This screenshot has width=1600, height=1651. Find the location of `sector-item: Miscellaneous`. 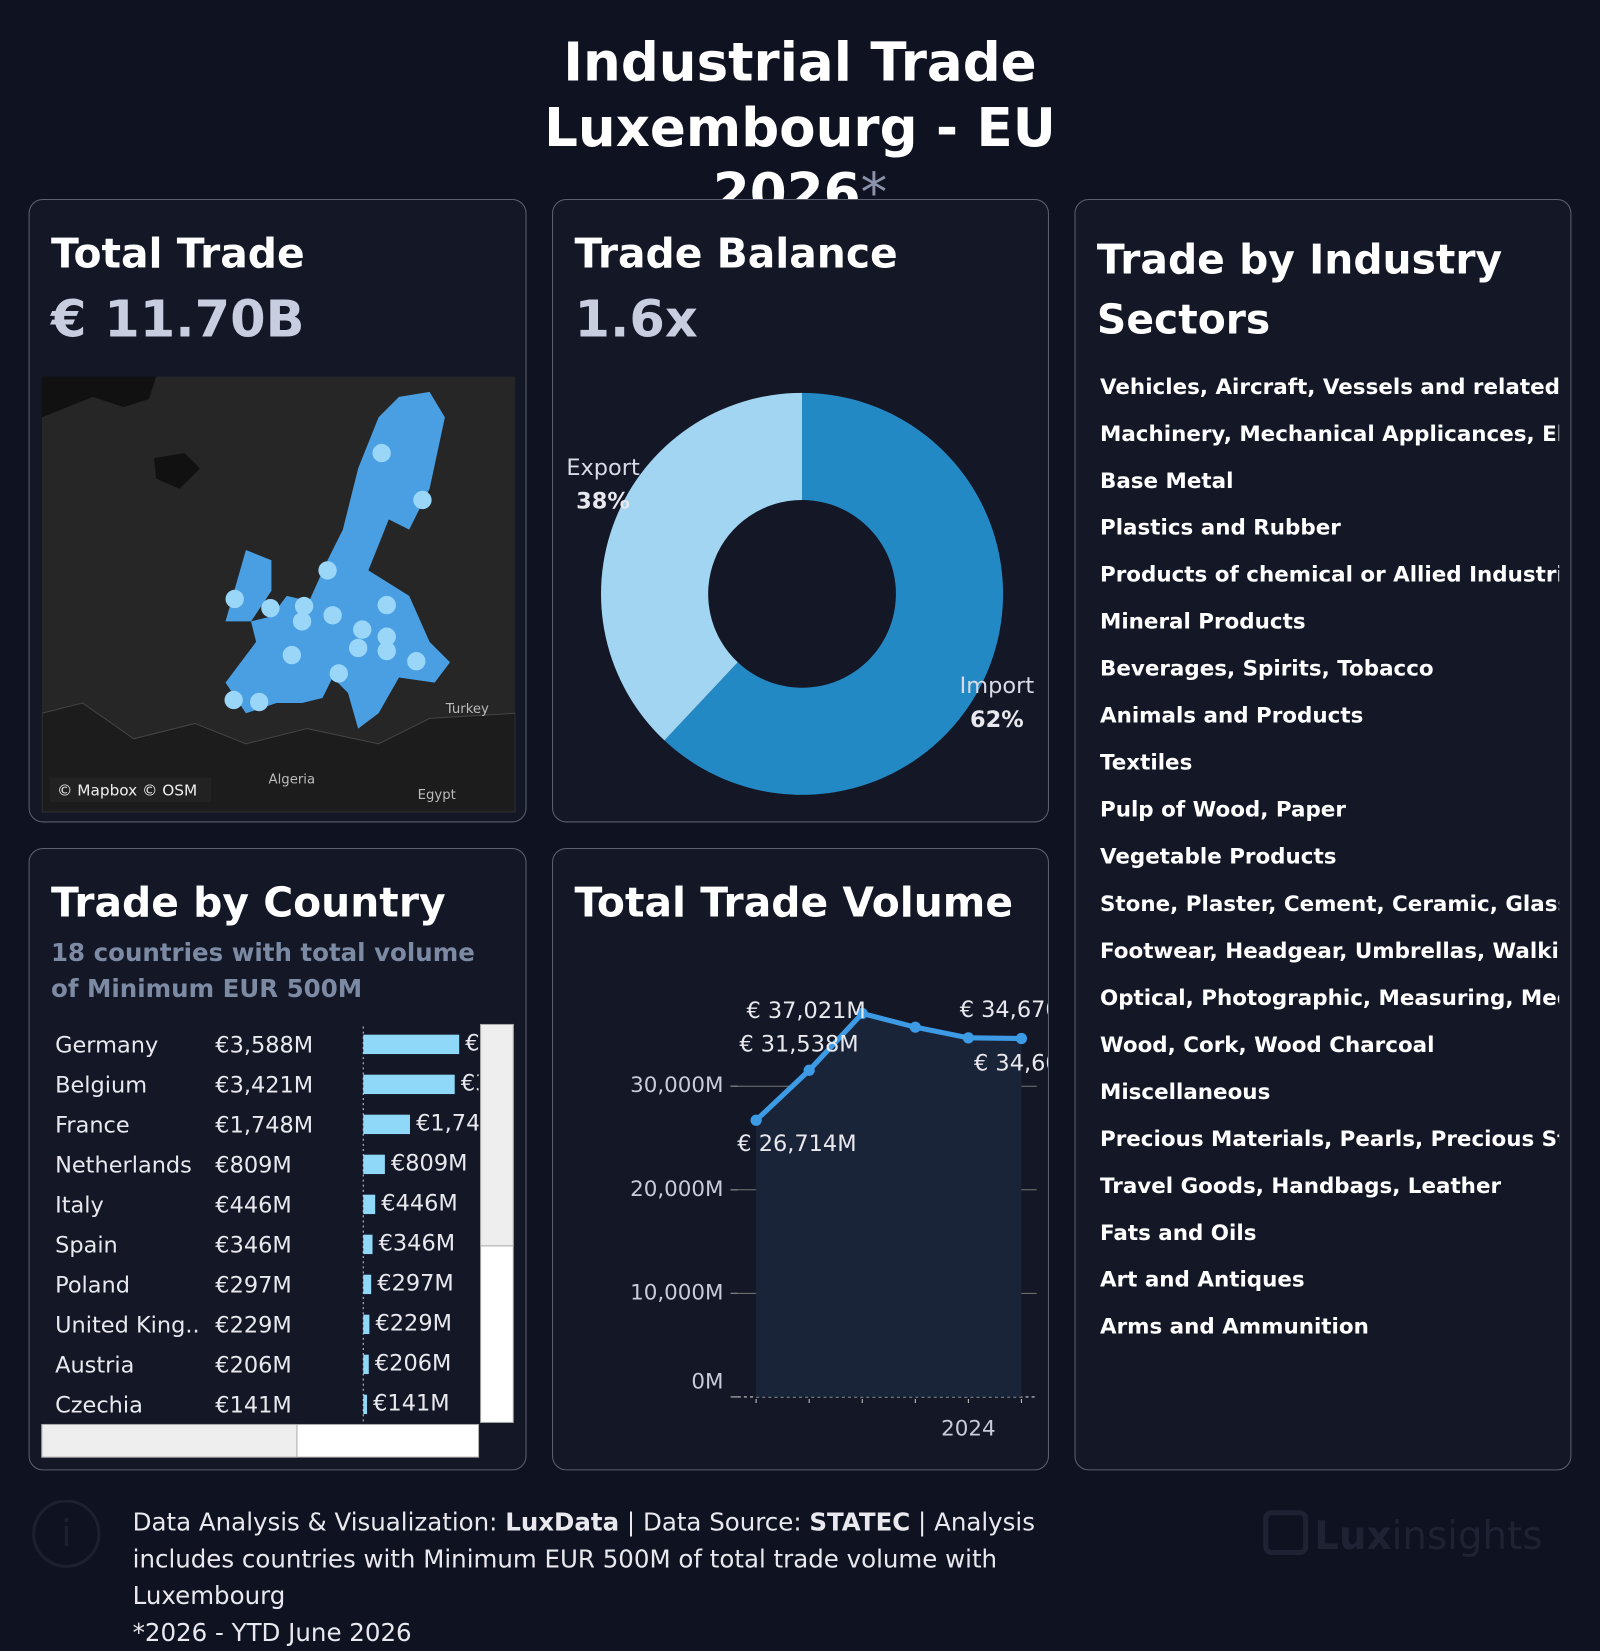

sector-item: Miscellaneous is located at coordinates (1185, 1091).